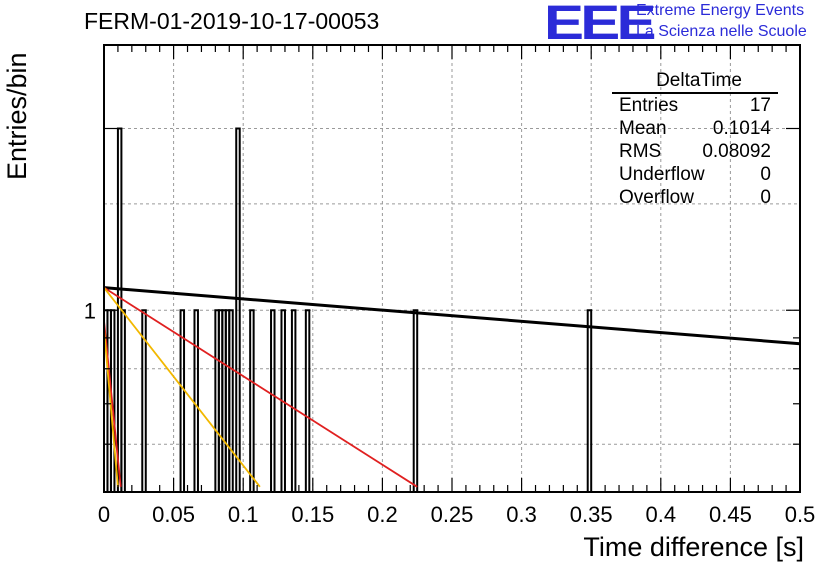 The height and width of the screenshot is (572, 836). What do you see at coordinates (643, 128) in the screenshot?
I see `stats-label: Mean` at bounding box center [643, 128].